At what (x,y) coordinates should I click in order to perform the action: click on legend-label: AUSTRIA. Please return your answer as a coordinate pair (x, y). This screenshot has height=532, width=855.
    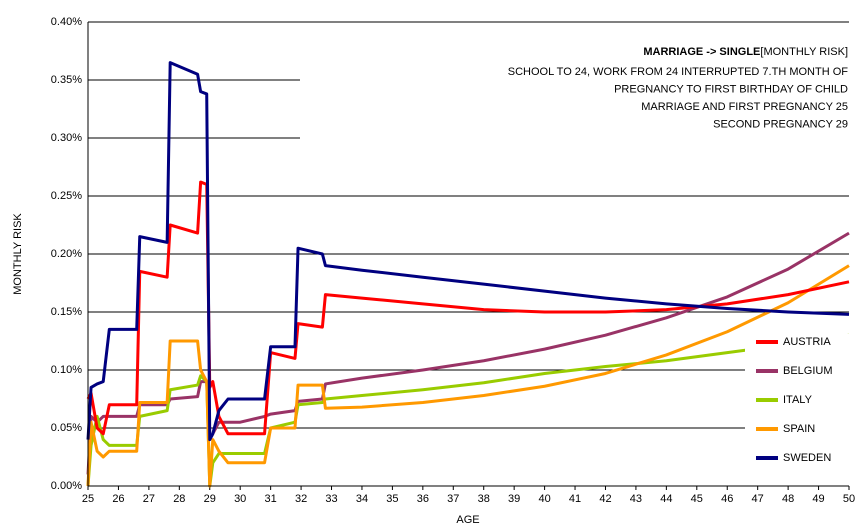
    Looking at the image, I should click on (807, 342).